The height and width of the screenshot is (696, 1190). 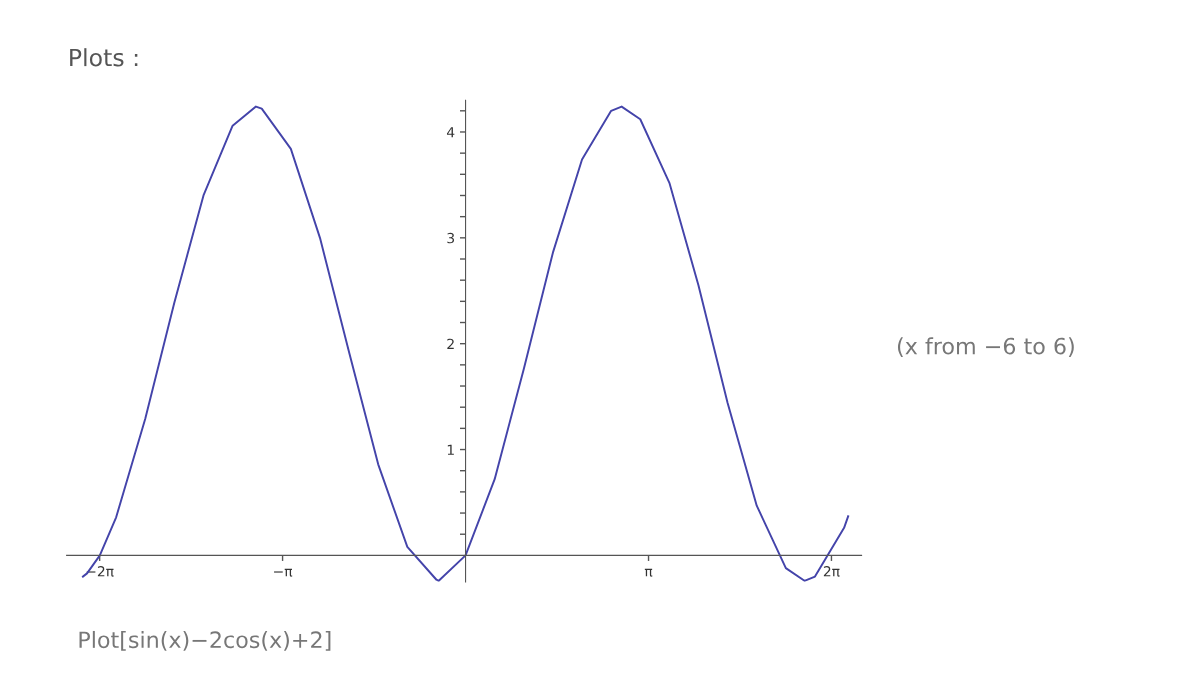 I want to click on chart-title: Plots :, so click(x=104, y=57).